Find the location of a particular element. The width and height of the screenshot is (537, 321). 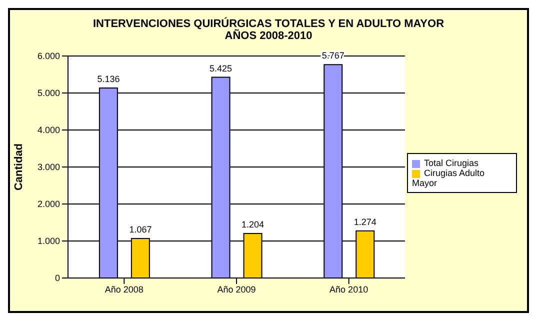

data-label: 1.274 is located at coordinates (365, 221).